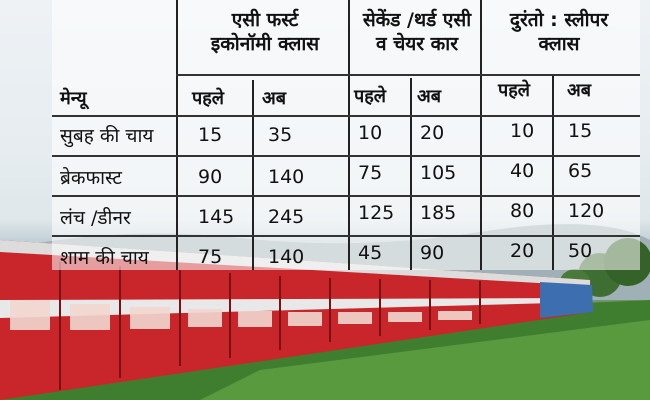  Describe the element at coordinates (417, 20) in the screenshot. I see `group-2-title-line1: सेकेंड /थर्ड एसी` at that location.